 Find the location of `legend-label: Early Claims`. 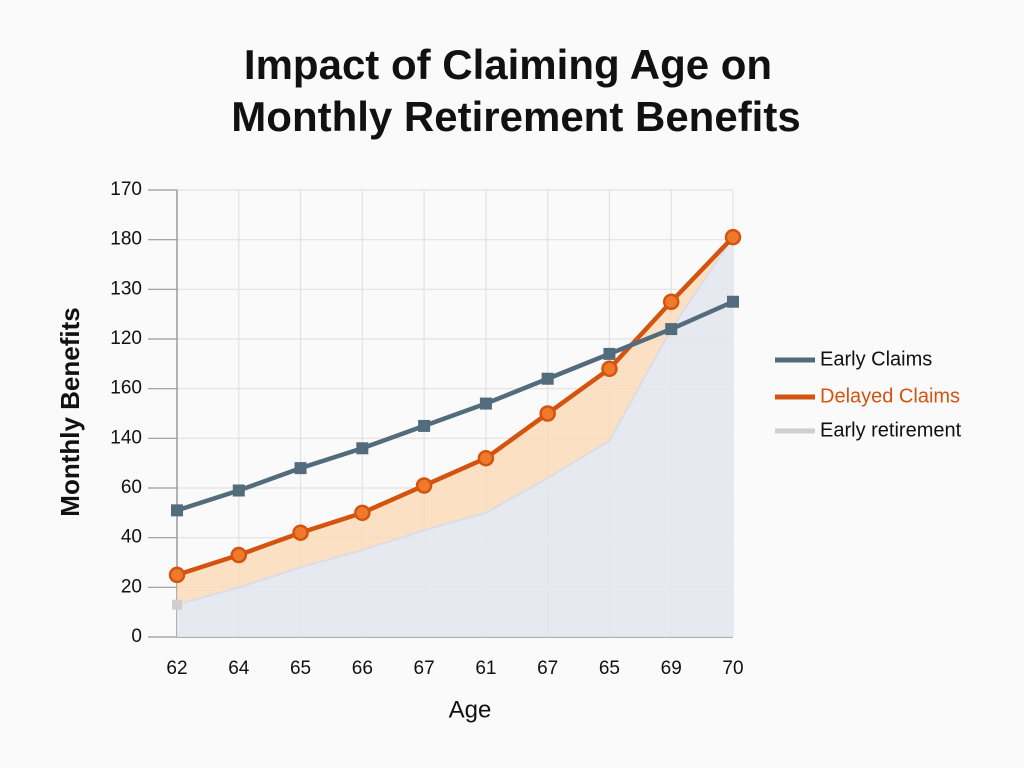

legend-label: Early Claims is located at coordinates (876, 359).